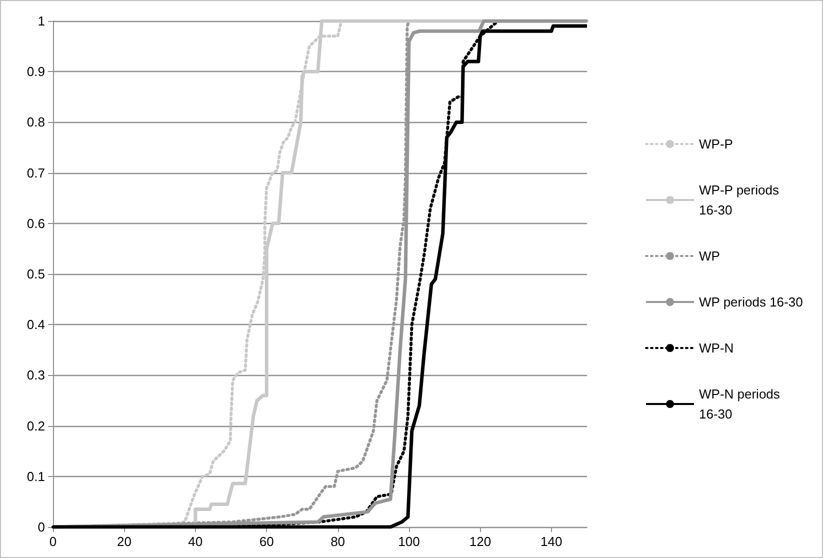  Describe the element at coordinates (716, 144) in the screenshot. I see `legend-label: WP-P` at that location.